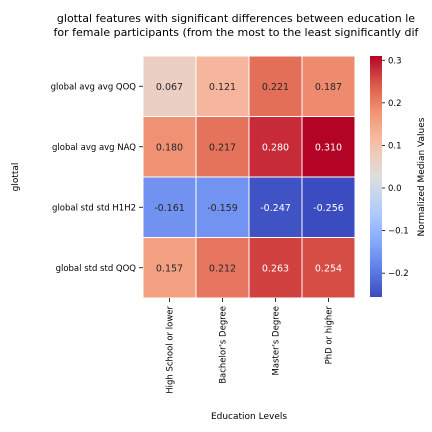 Image resolution: width=432 pixels, height=432 pixels. I want to click on x-axis-label: Education Levels, so click(249, 417).